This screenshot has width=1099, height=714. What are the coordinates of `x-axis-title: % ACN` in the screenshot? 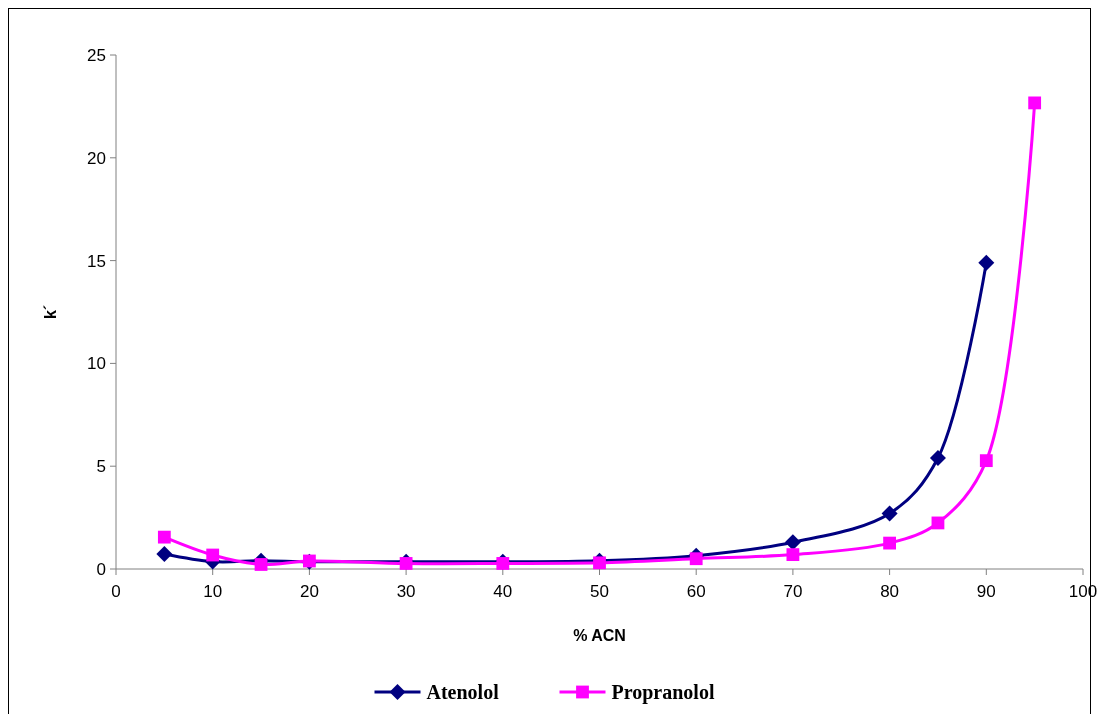 It's located at (599, 635).